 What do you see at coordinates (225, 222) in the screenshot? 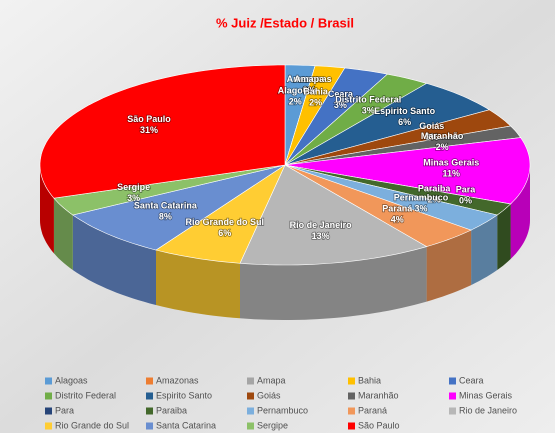
I see `slice-label: Rio Grande do Sul` at bounding box center [225, 222].